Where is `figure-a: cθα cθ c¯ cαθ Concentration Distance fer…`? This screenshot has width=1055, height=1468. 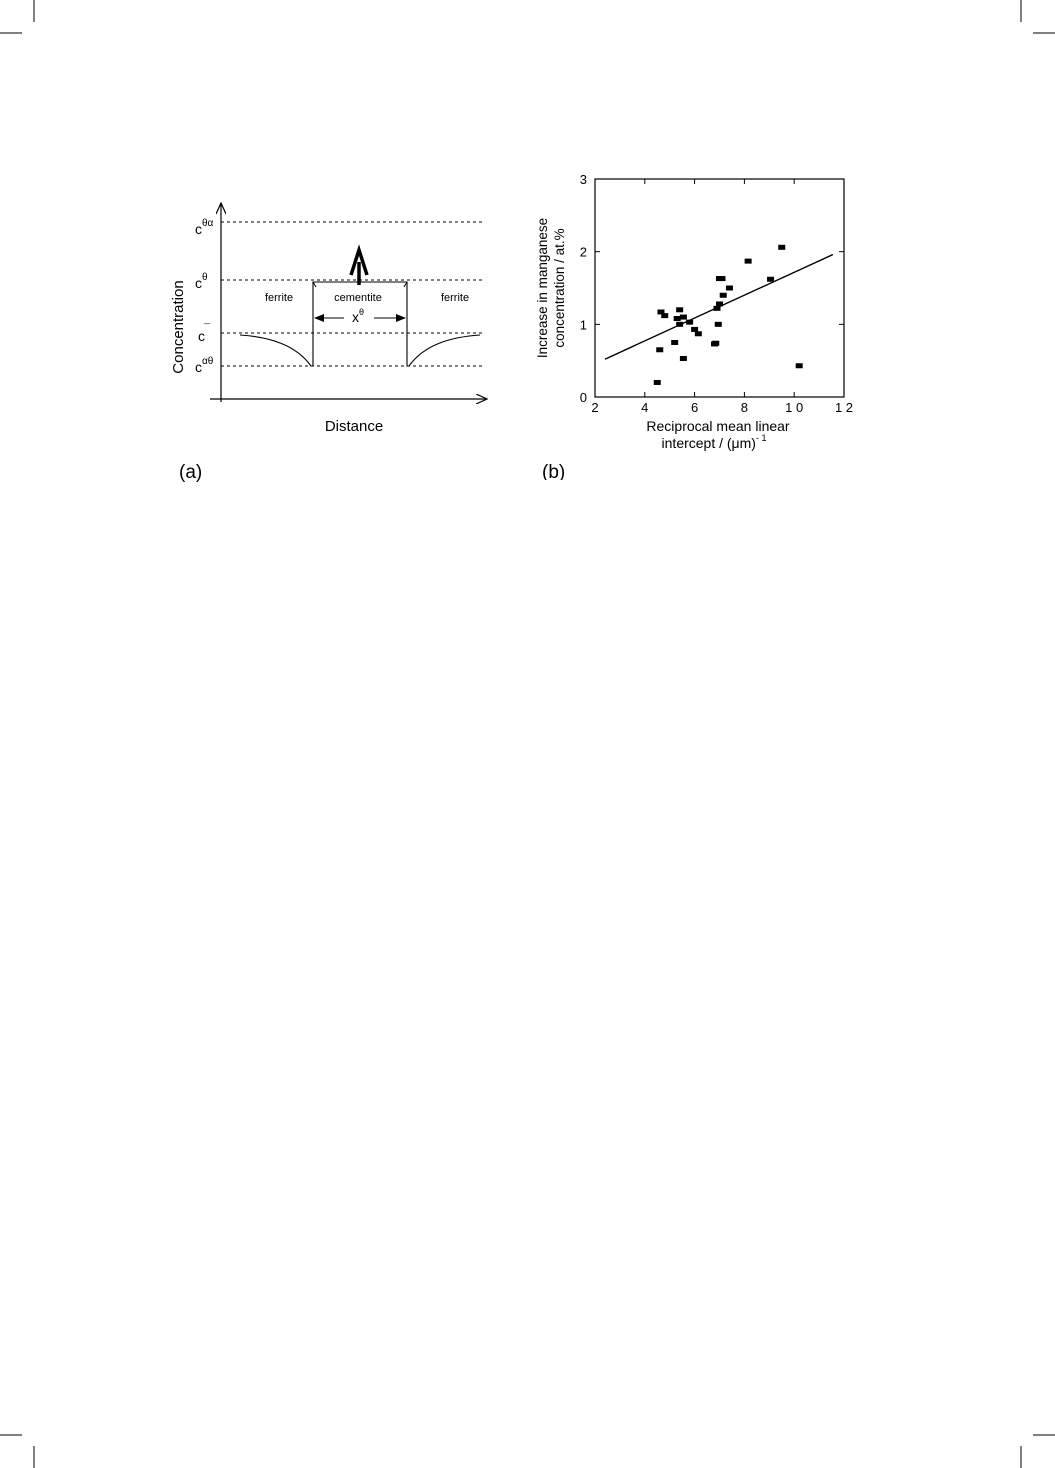 figure-a: cθα cθ c¯ cαθ Concentration Distance fer… is located at coordinates (335, 336).